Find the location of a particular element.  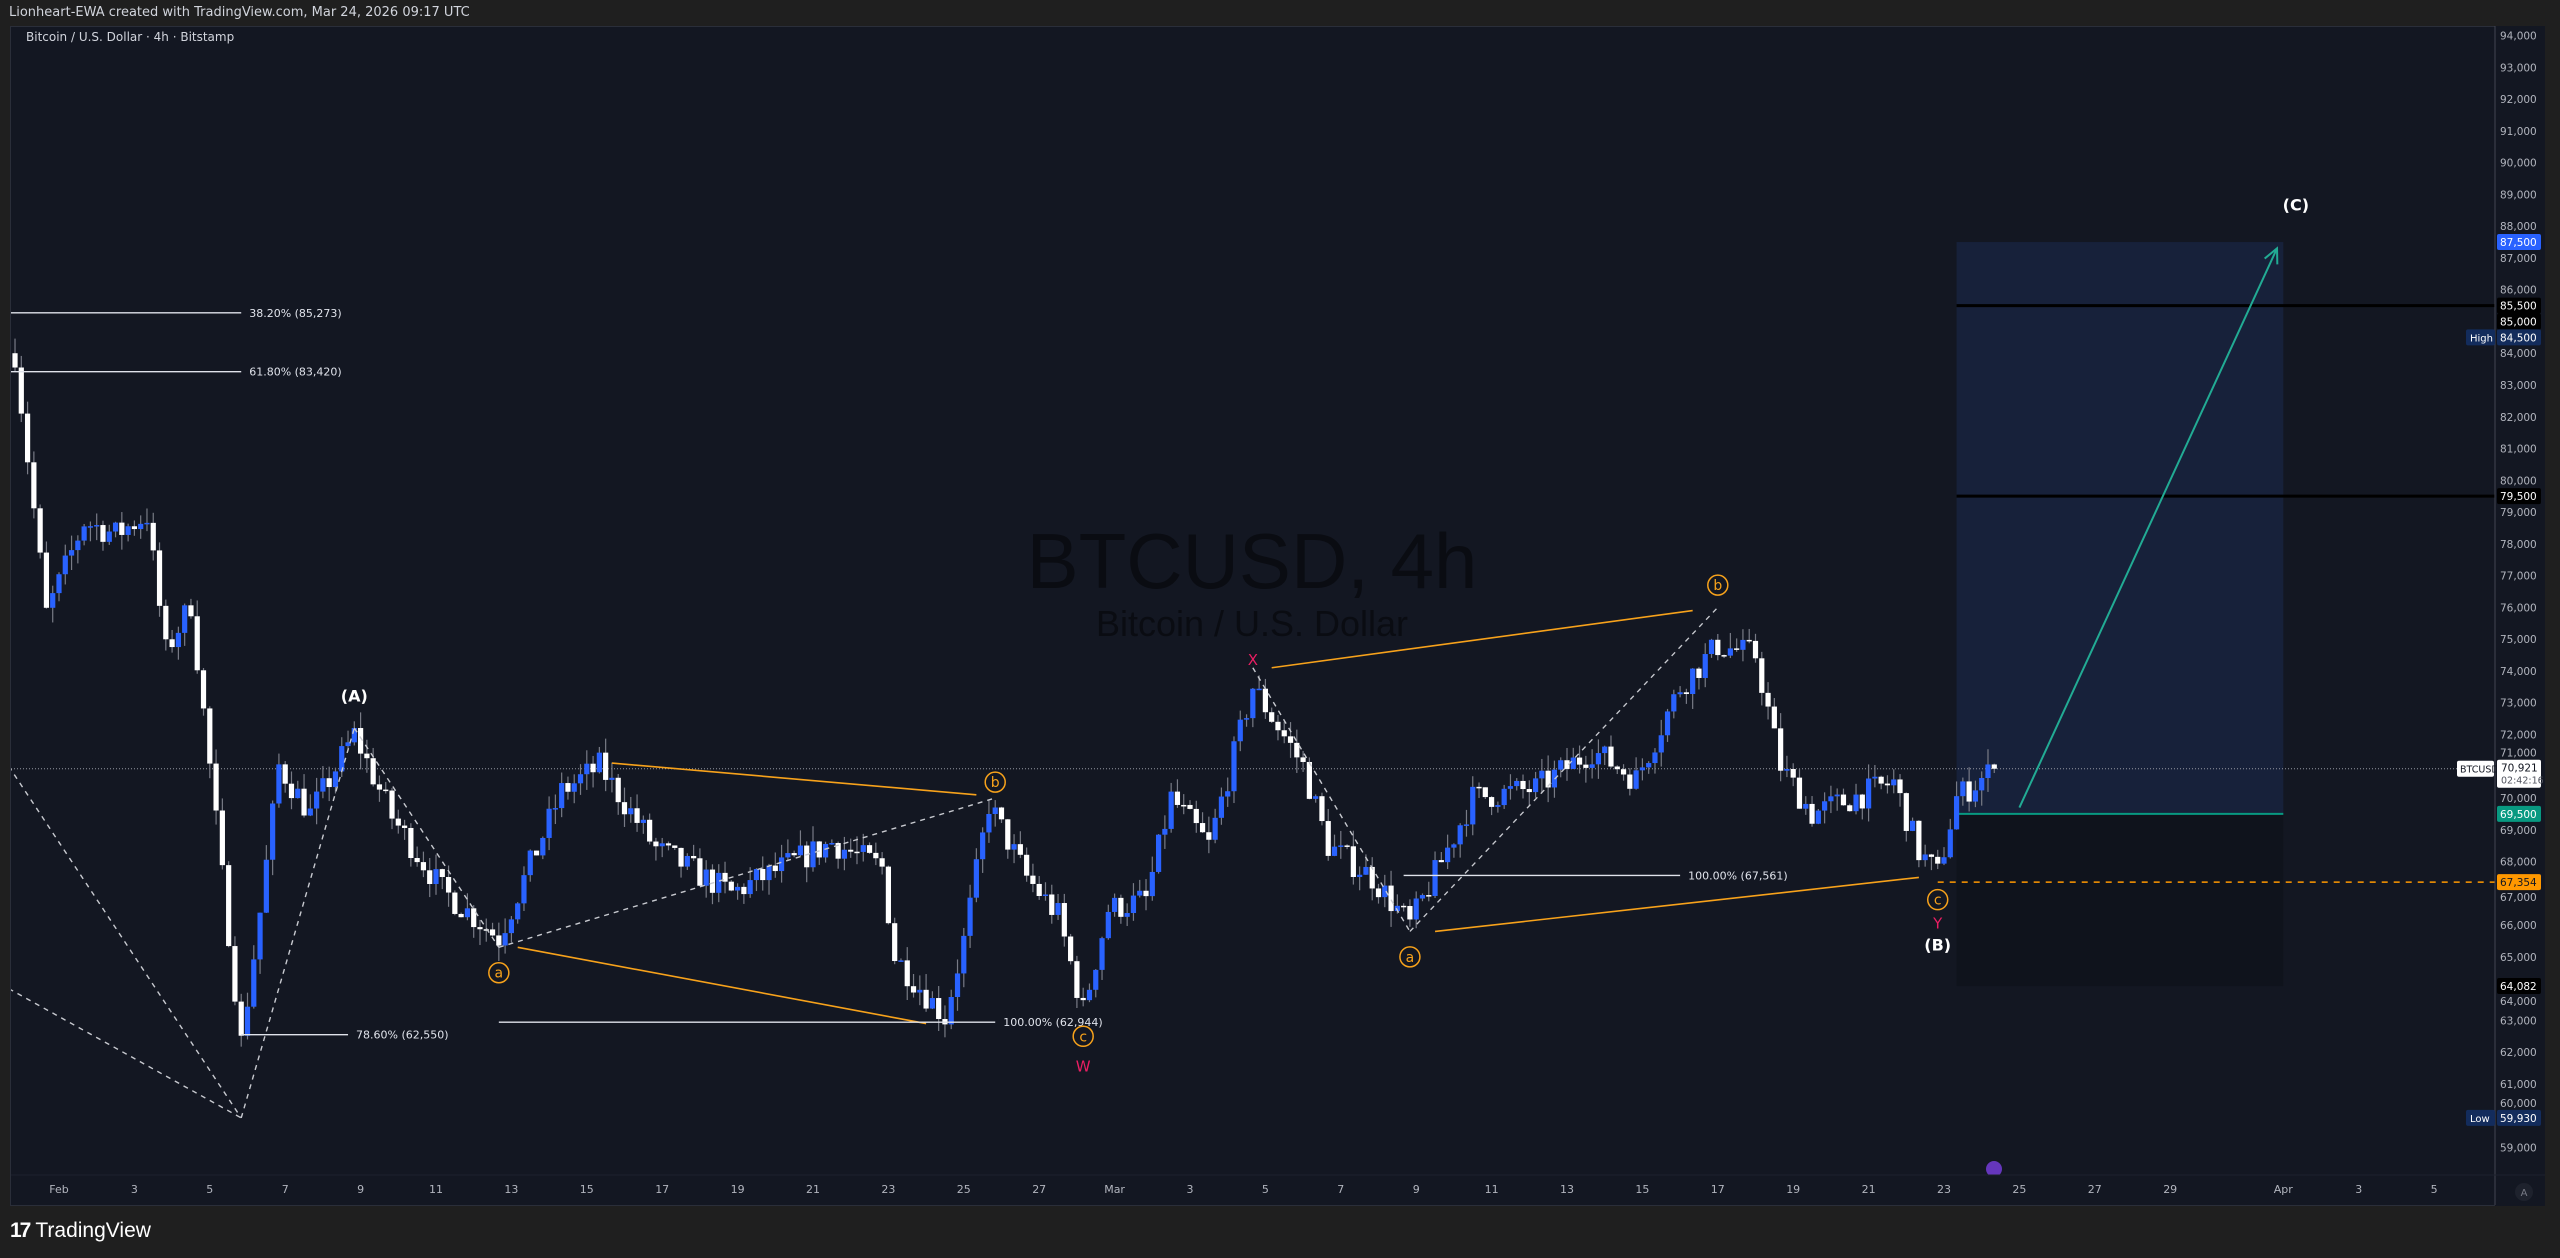

date-tick-label: 13 is located at coordinates (511, 1189).